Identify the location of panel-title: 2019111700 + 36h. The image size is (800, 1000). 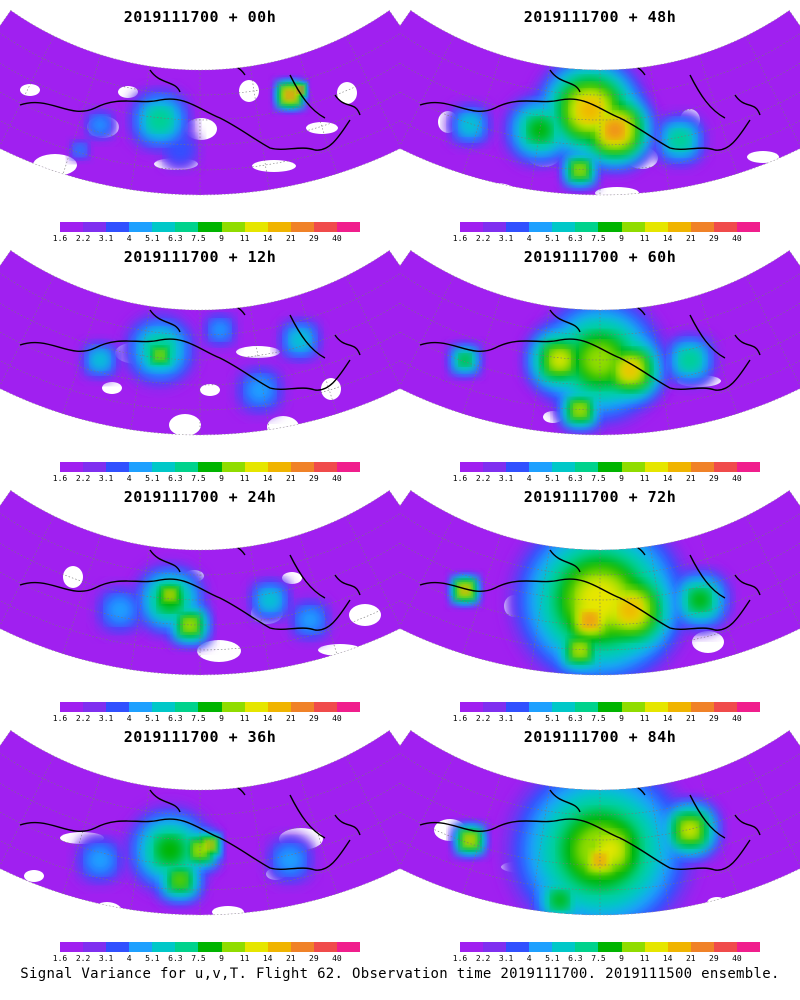
(200, 737).